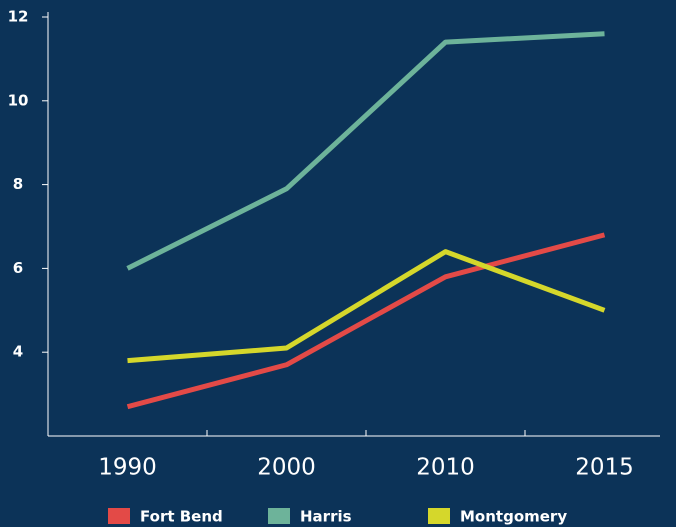 The height and width of the screenshot is (527, 676). What do you see at coordinates (513, 517) in the screenshot?
I see `legend-label: Montgomery` at bounding box center [513, 517].